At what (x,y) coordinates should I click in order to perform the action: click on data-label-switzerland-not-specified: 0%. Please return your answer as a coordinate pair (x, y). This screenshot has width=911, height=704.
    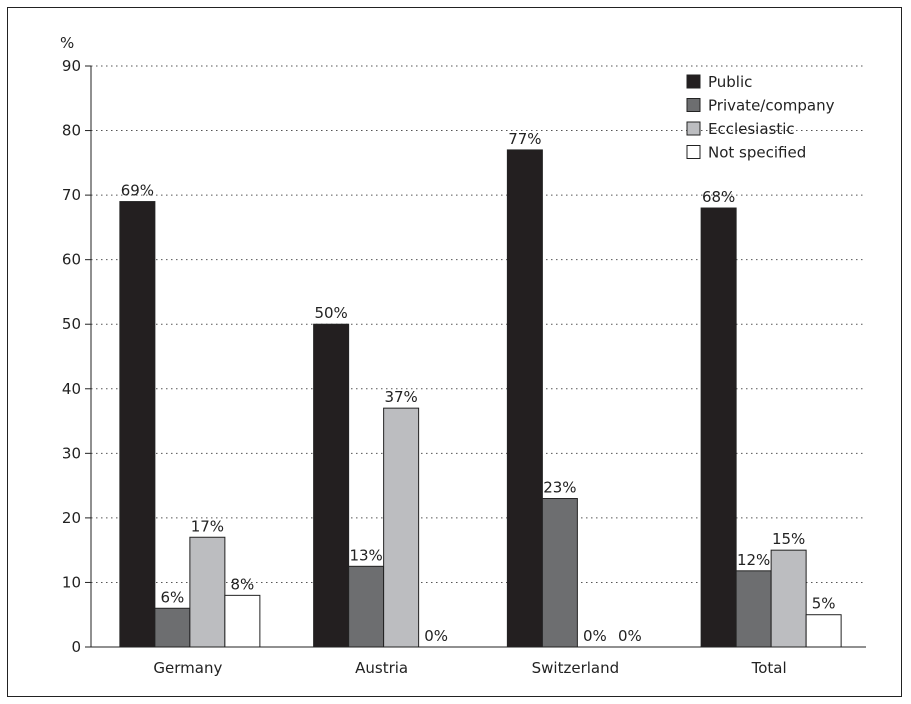
    Looking at the image, I should click on (630, 636).